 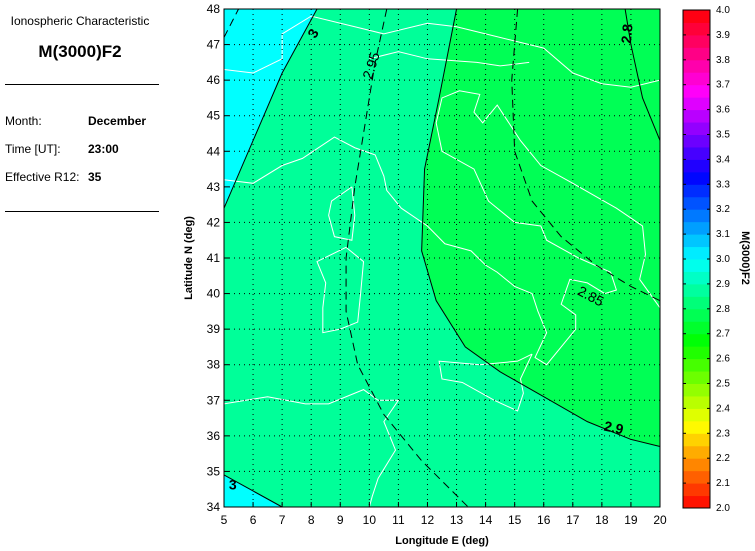 What do you see at coordinates (723, 159) in the screenshot?
I see `colorbar-tick-label: 3.4` at bounding box center [723, 159].